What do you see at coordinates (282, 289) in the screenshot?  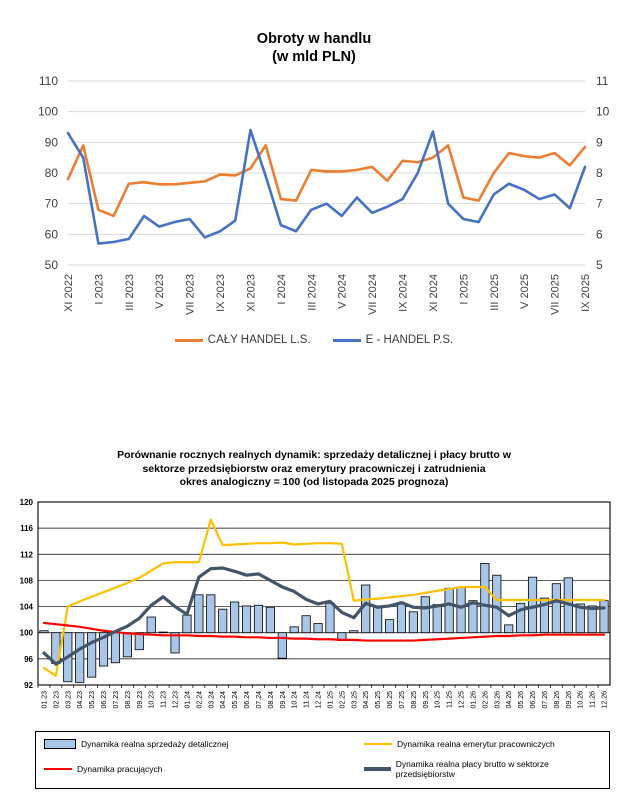 I see `x-axis-tick-label: I 2024` at bounding box center [282, 289].